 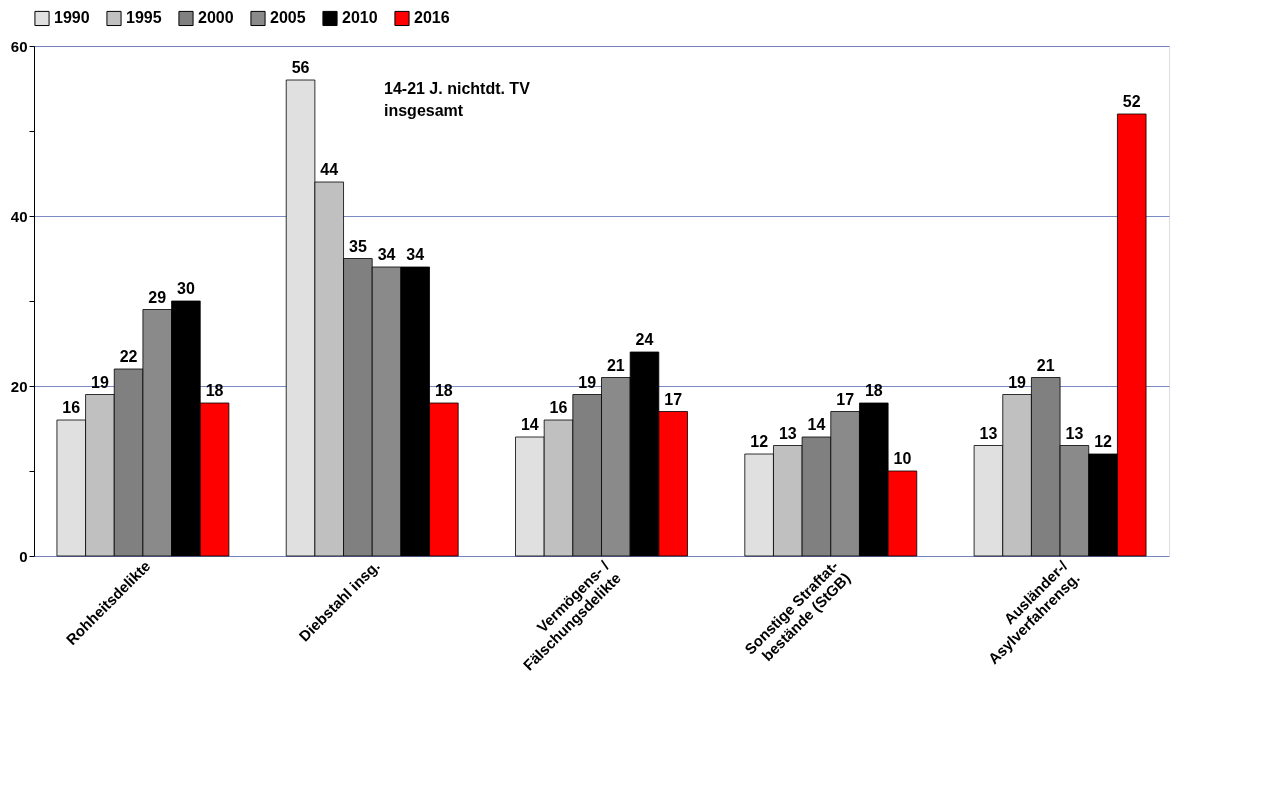 What do you see at coordinates (300, 67) in the screenshot?
I see `data-label: 56` at bounding box center [300, 67].